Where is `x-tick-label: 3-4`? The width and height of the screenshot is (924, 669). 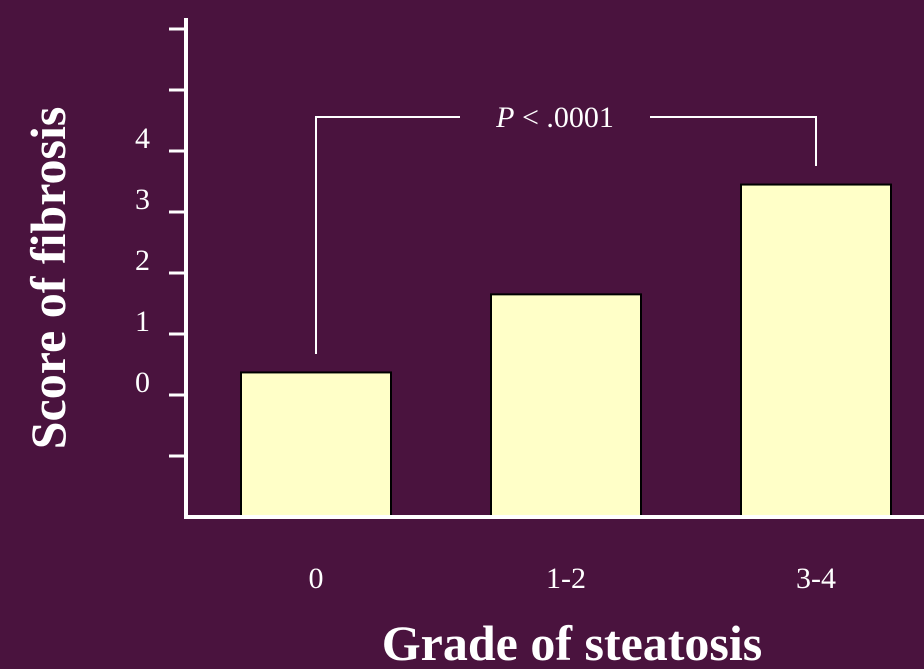
x-tick-label: 3-4 is located at coordinates (816, 578).